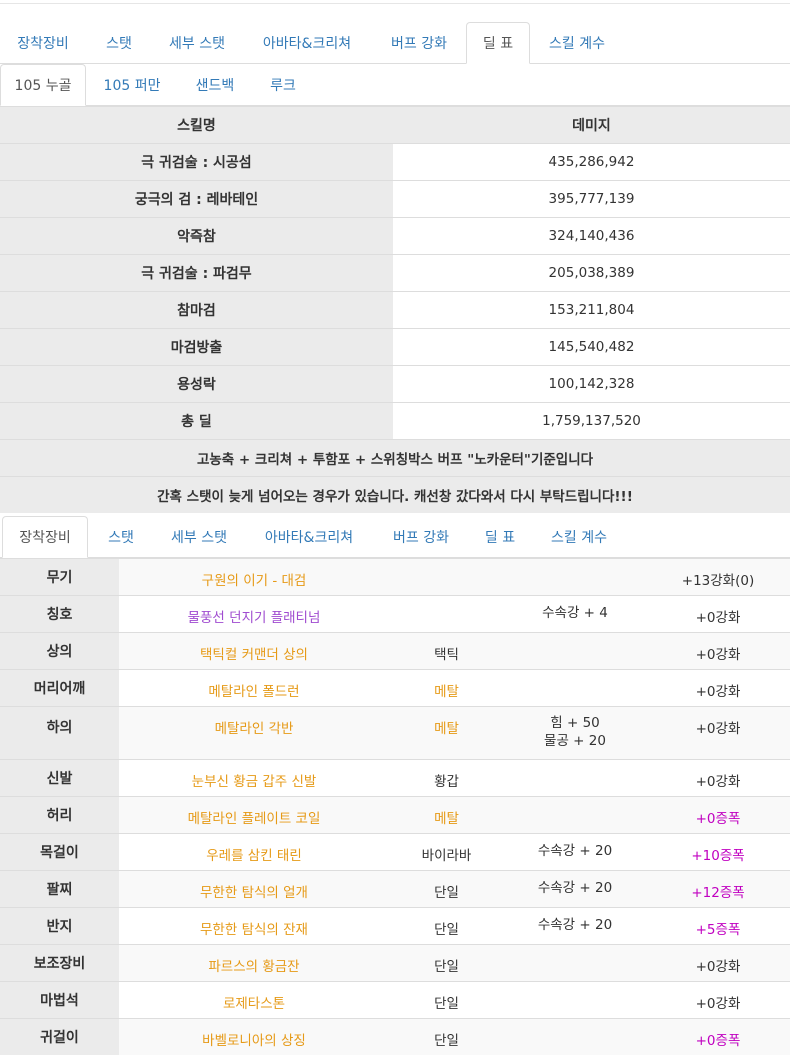 Image resolution: width=794 pixels, height=1056 pixels. Describe the element at coordinates (591, 162) in the screenshot. I see `damage-value: 435,286,942` at that location.